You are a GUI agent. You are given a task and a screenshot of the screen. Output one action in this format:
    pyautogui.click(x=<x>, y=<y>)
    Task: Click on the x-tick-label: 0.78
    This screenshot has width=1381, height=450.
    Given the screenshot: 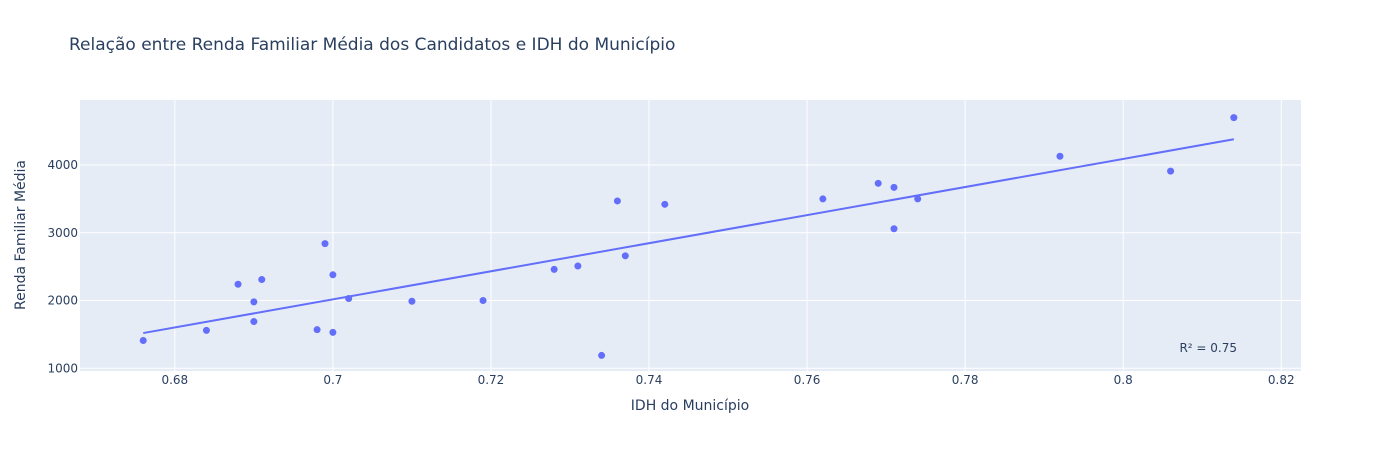 What is the action you would take?
    pyautogui.click(x=965, y=380)
    